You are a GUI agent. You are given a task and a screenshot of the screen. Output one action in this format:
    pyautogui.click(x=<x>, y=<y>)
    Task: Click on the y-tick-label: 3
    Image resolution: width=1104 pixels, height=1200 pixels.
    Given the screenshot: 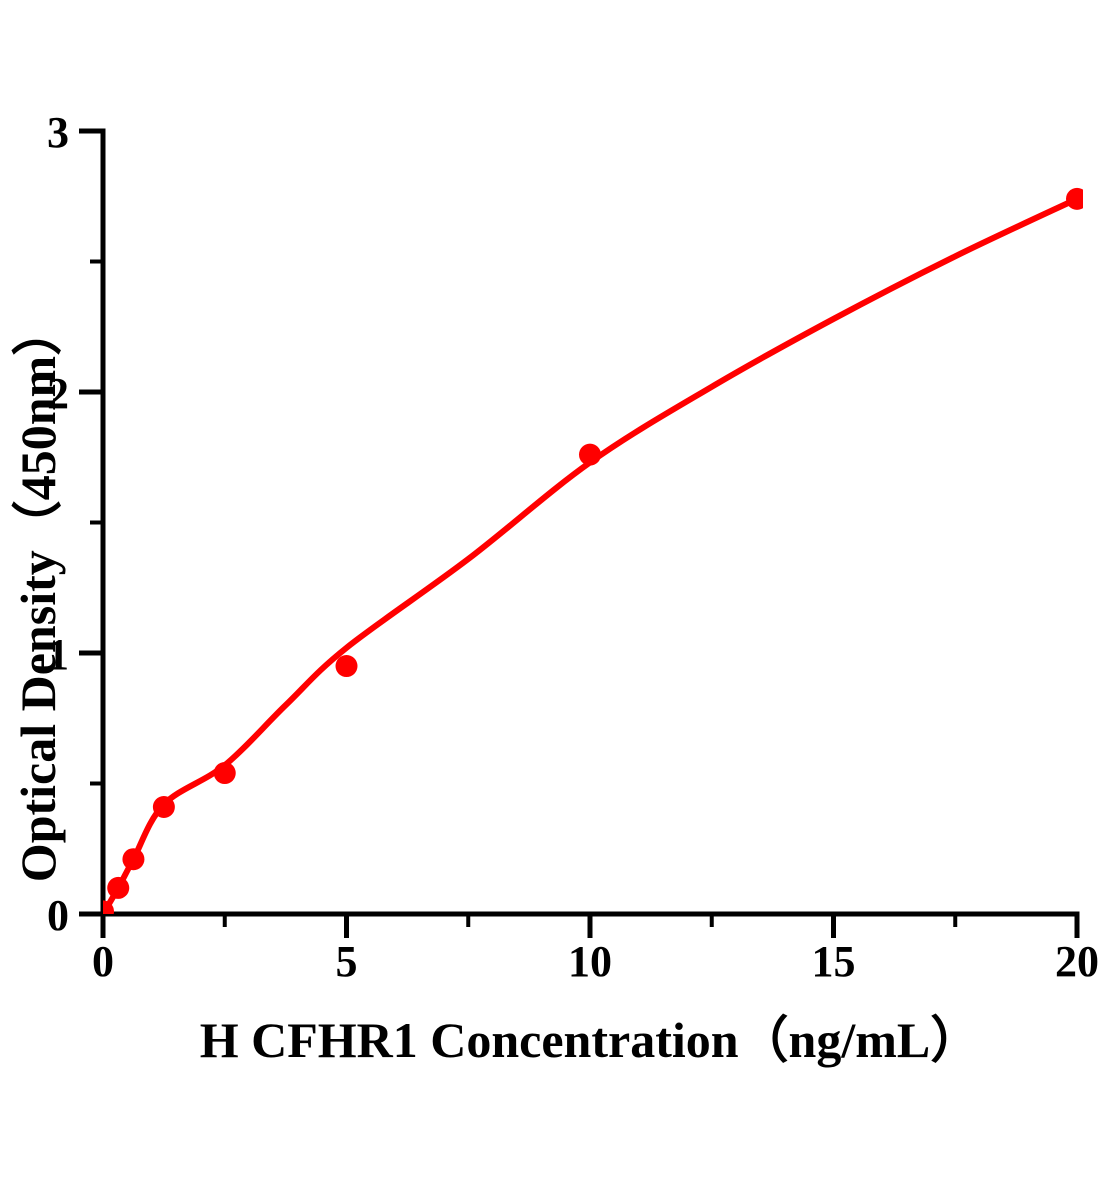 What is the action you would take?
    pyautogui.click(x=58, y=132)
    